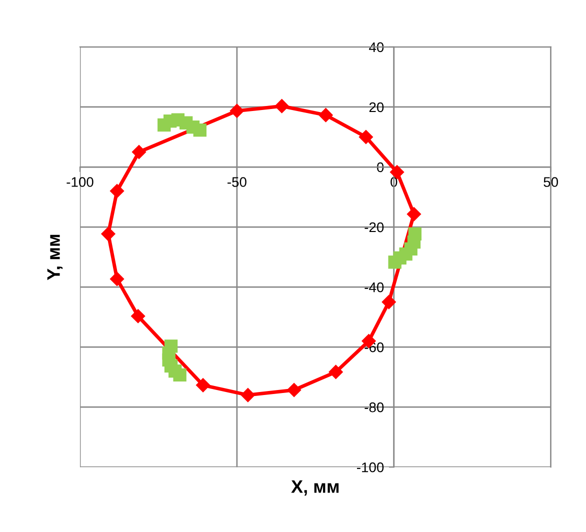  What do you see at coordinates (80, 182) in the screenshot?
I see `x-tick-label: -100` at bounding box center [80, 182].